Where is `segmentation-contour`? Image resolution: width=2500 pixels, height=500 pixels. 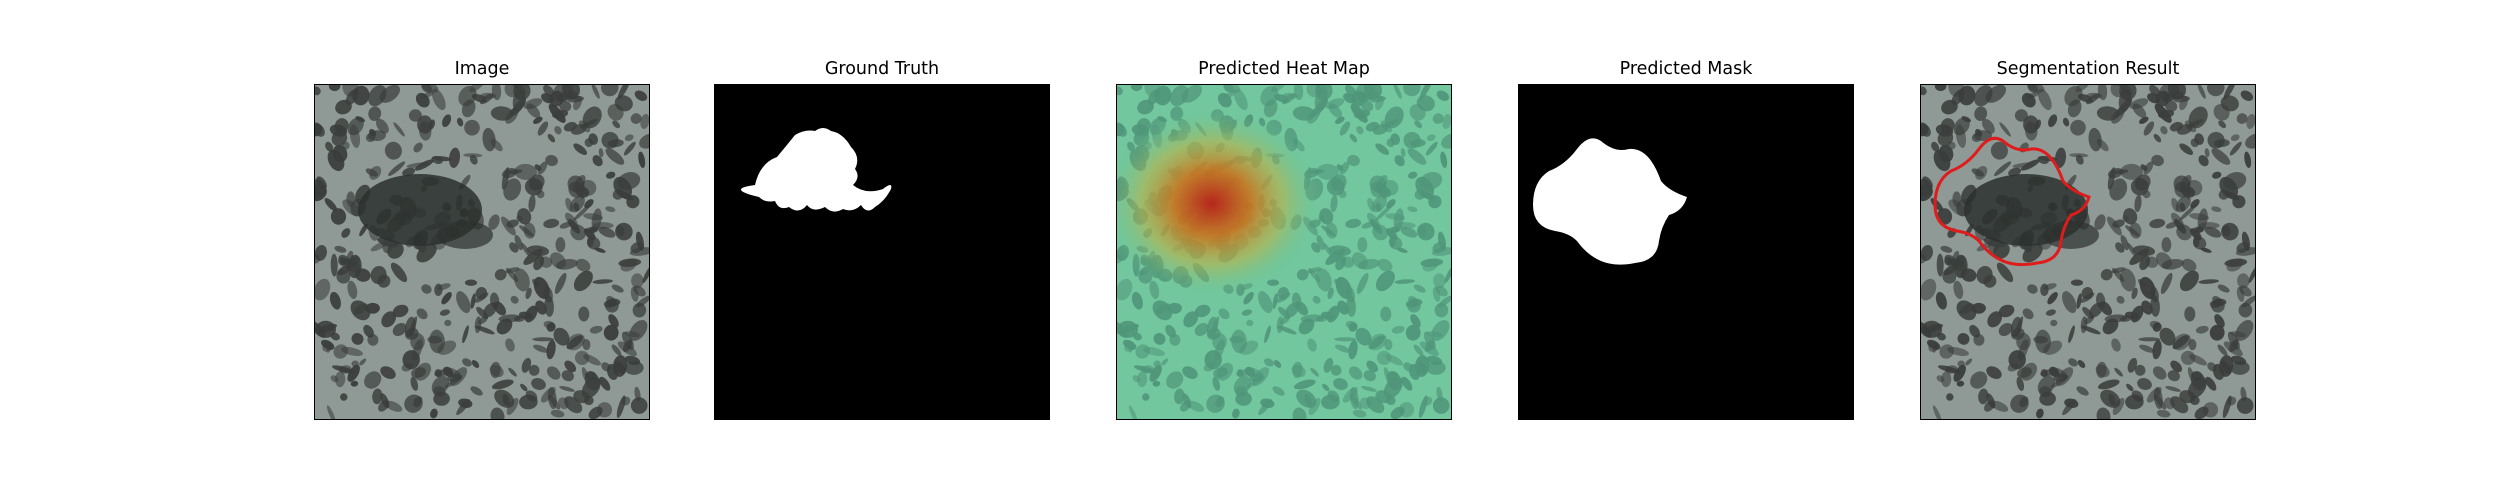
segmentation-contour is located at coordinates (2012, 201).